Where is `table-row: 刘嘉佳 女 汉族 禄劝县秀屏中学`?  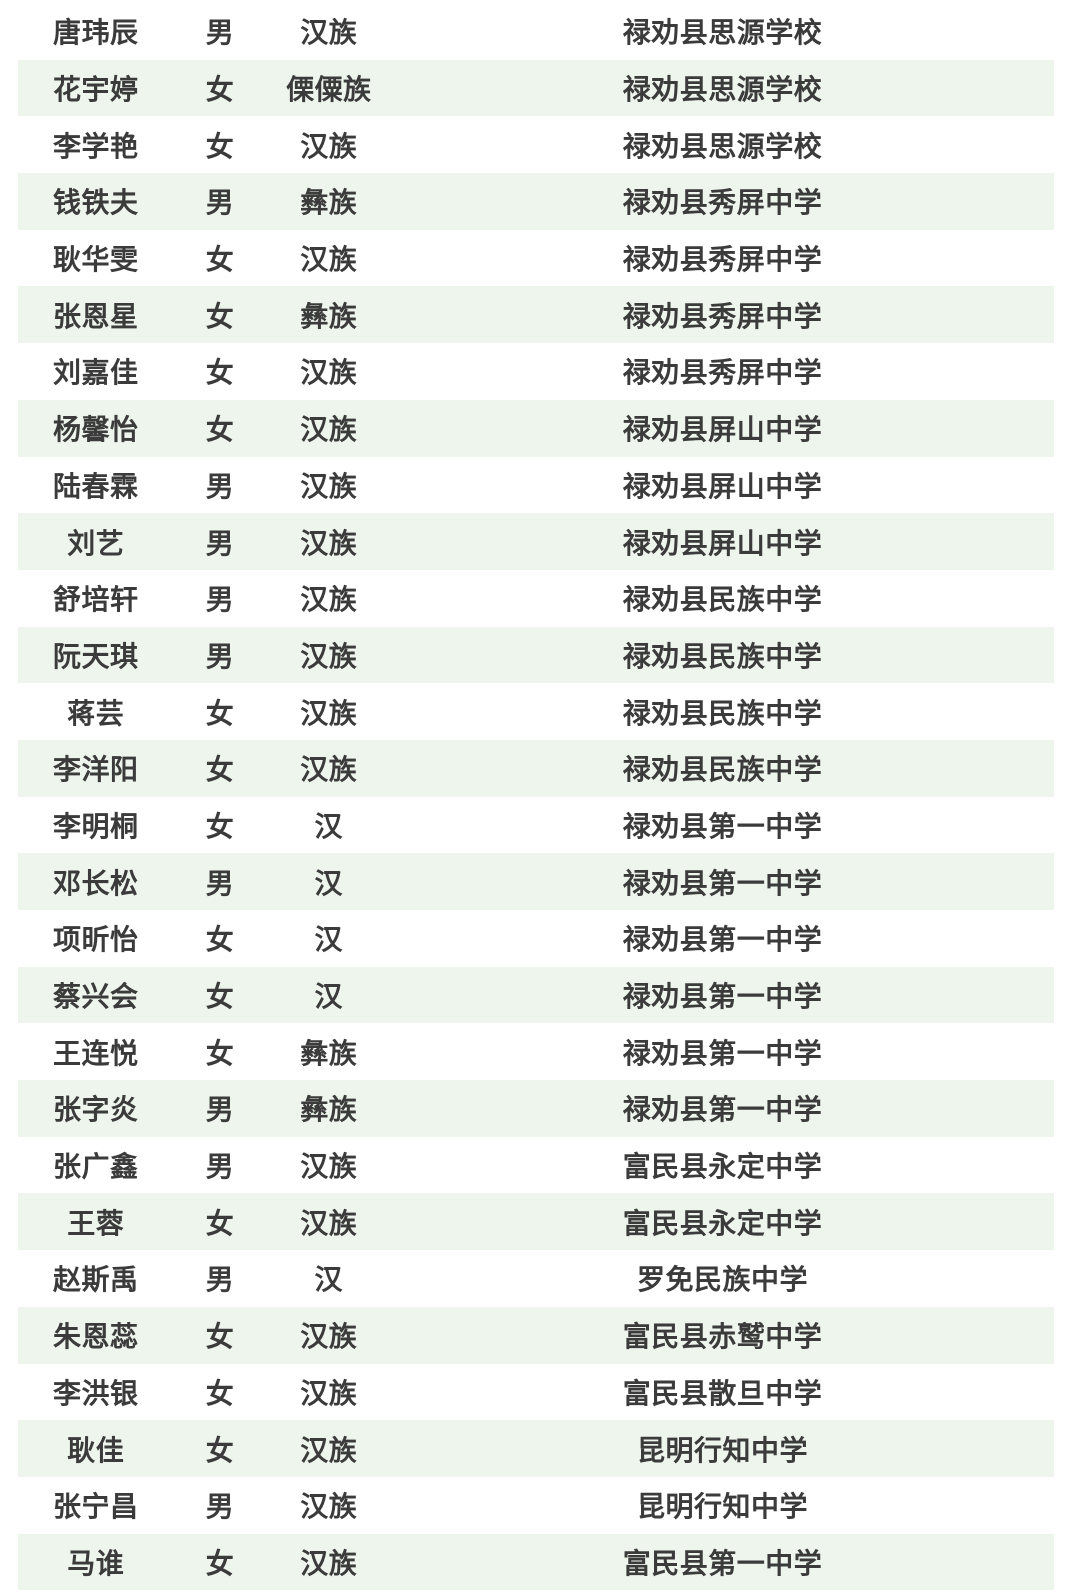
table-row: 刘嘉佳 女 汉族 禄劝县秀屏中学 is located at coordinates (536, 371).